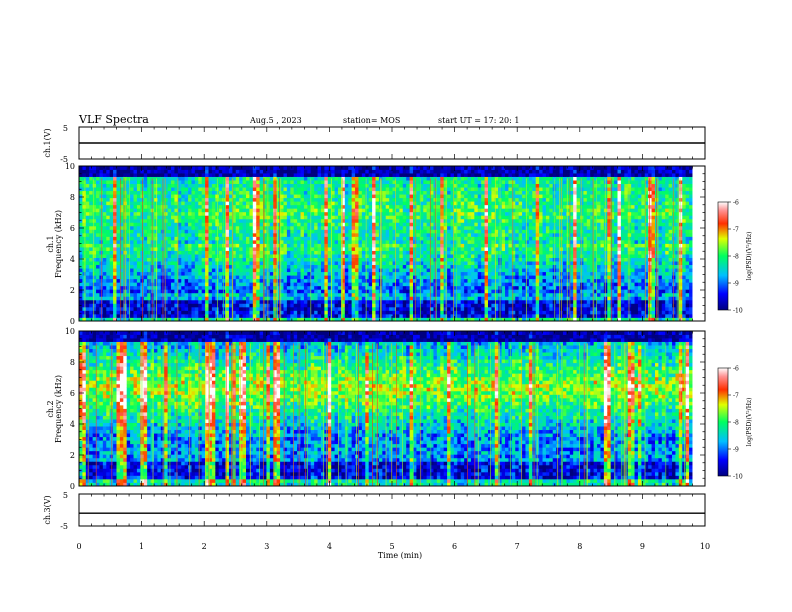 This screenshot has height=612, width=792. What do you see at coordinates (50, 243) in the screenshot?
I see `ch1-spectrogram-channel-label: ch.1` at bounding box center [50, 243].